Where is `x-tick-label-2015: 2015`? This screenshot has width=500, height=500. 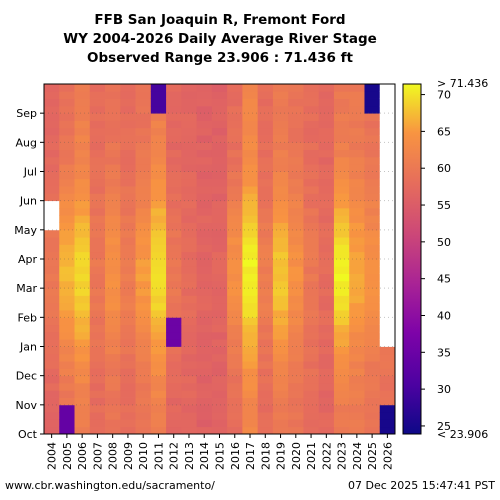 x-tick-label-2015: 2015 is located at coordinates (220, 456).